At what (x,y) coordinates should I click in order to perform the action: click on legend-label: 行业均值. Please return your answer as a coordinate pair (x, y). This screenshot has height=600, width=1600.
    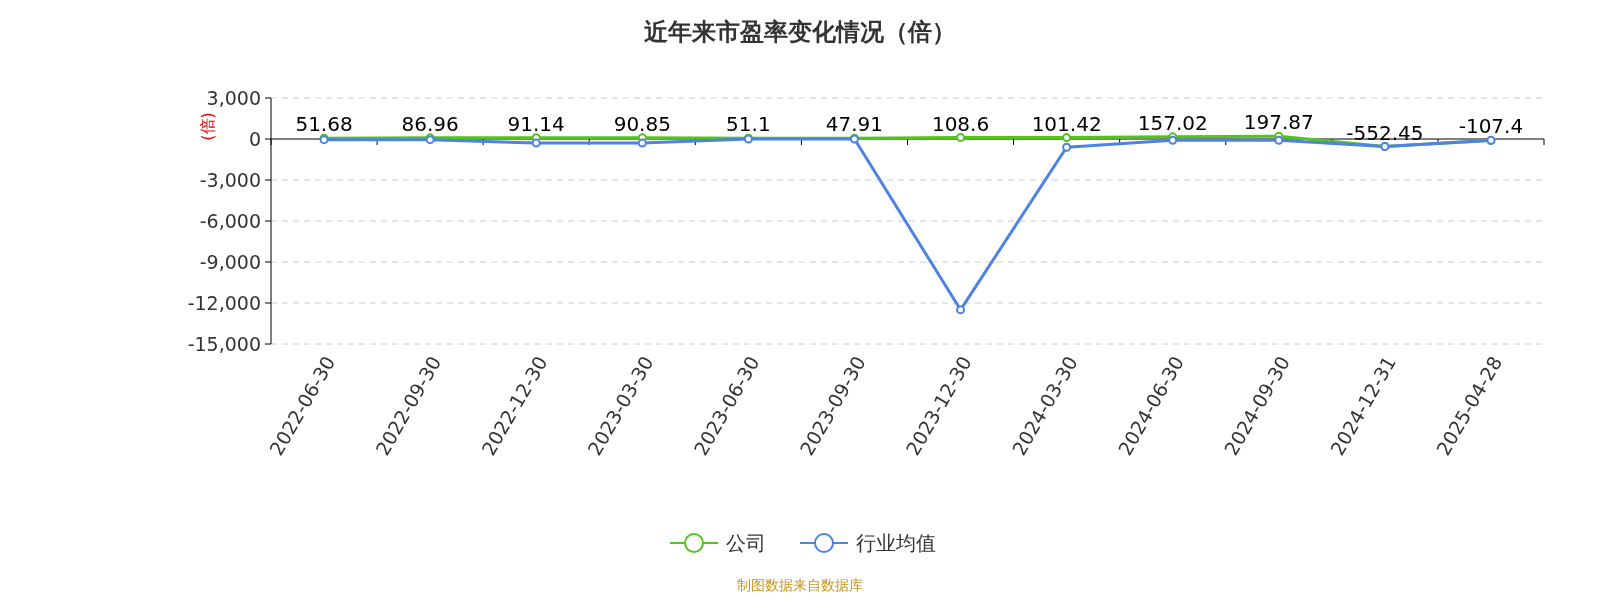
    Looking at the image, I should click on (896, 543).